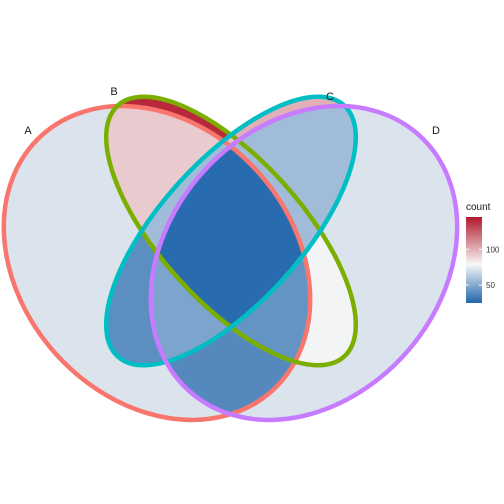 This screenshot has height=504, width=504. Describe the element at coordinates (483, 267) in the screenshot. I see `legend-ticks: 50 100` at that location.